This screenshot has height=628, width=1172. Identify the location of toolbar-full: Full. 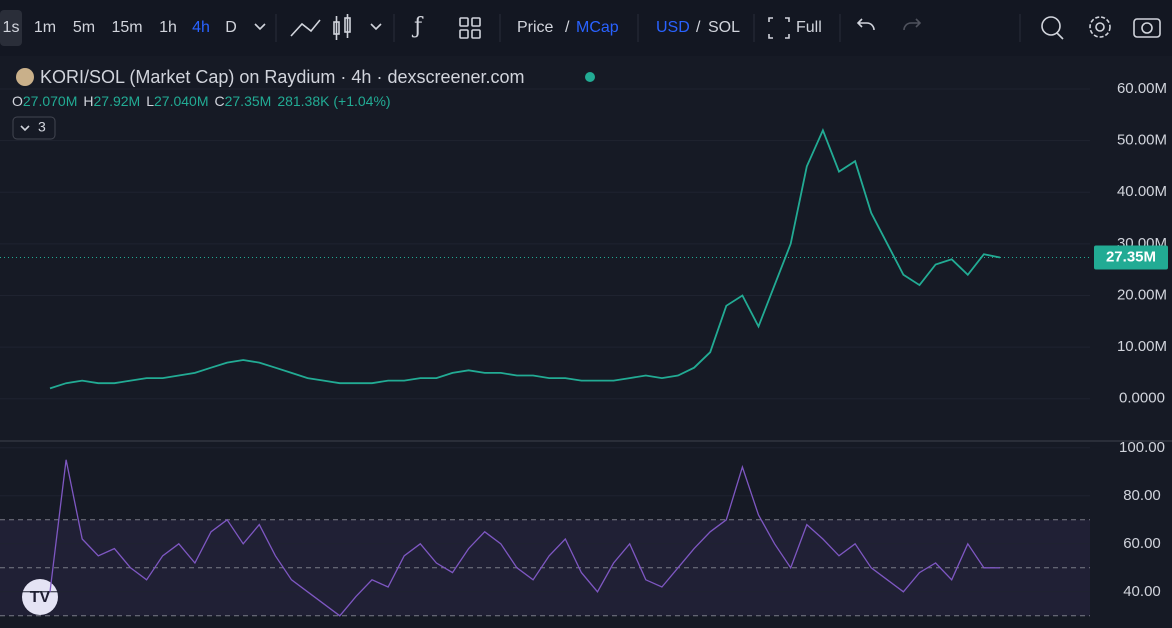
(809, 27).